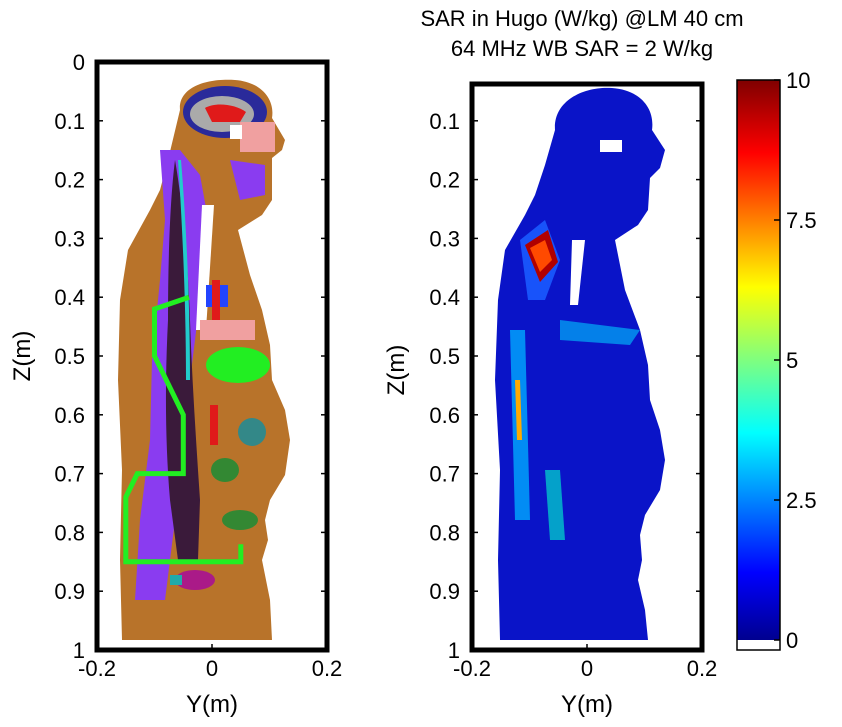 This screenshot has height=727, width=842. I want to click on left-ytick-label: 0.8, so click(69, 532).